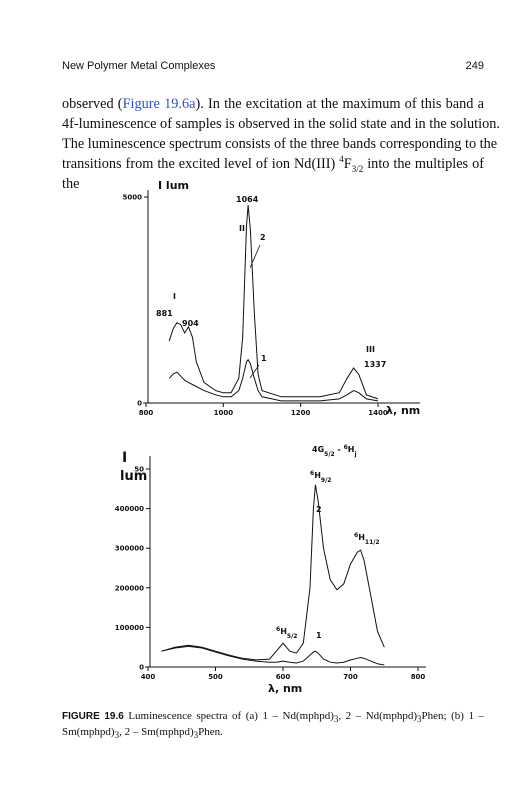 Image resolution: width=528 pixels, height=800 pixels. I want to click on y-tick-label: 400000, so click(129, 509).